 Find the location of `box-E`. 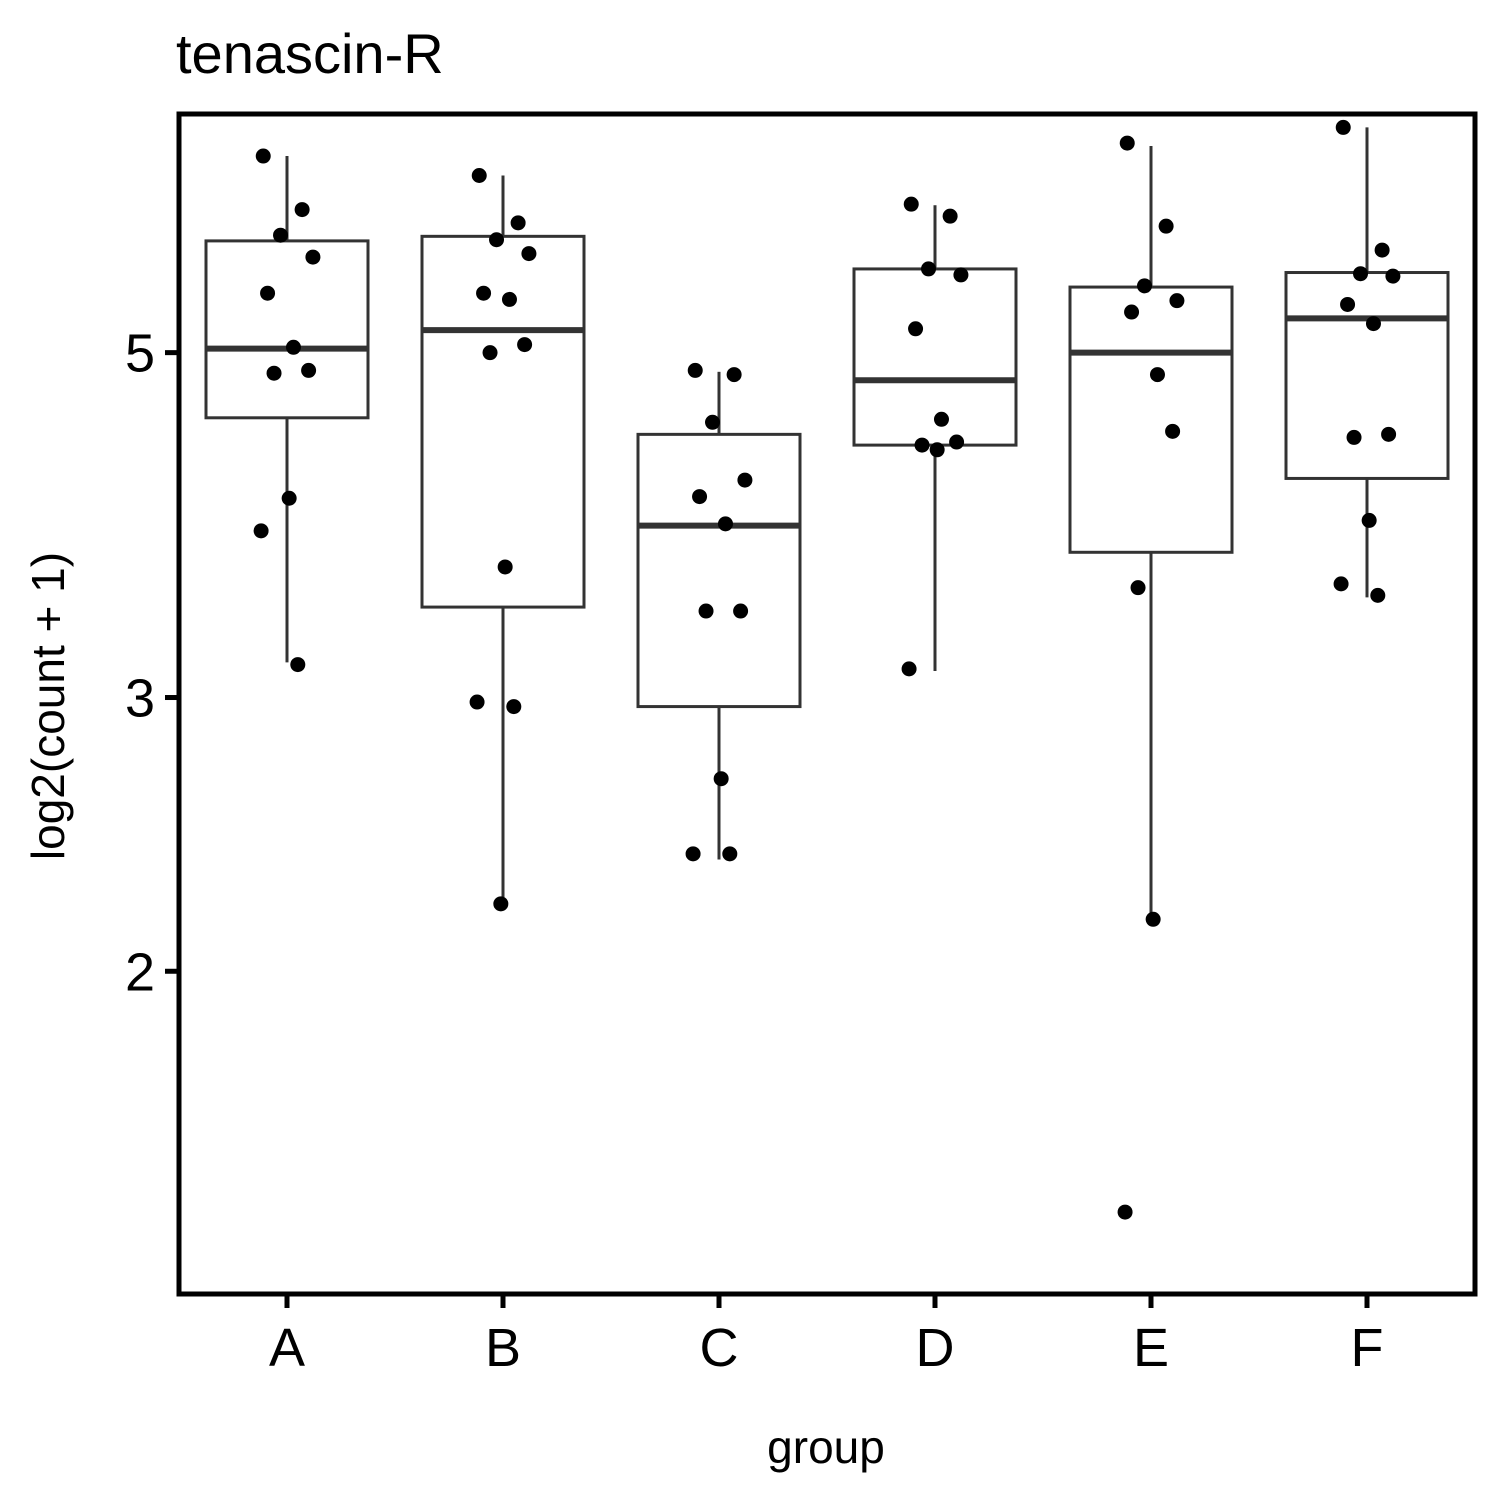

box-E is located at coordinates (1151, 533).